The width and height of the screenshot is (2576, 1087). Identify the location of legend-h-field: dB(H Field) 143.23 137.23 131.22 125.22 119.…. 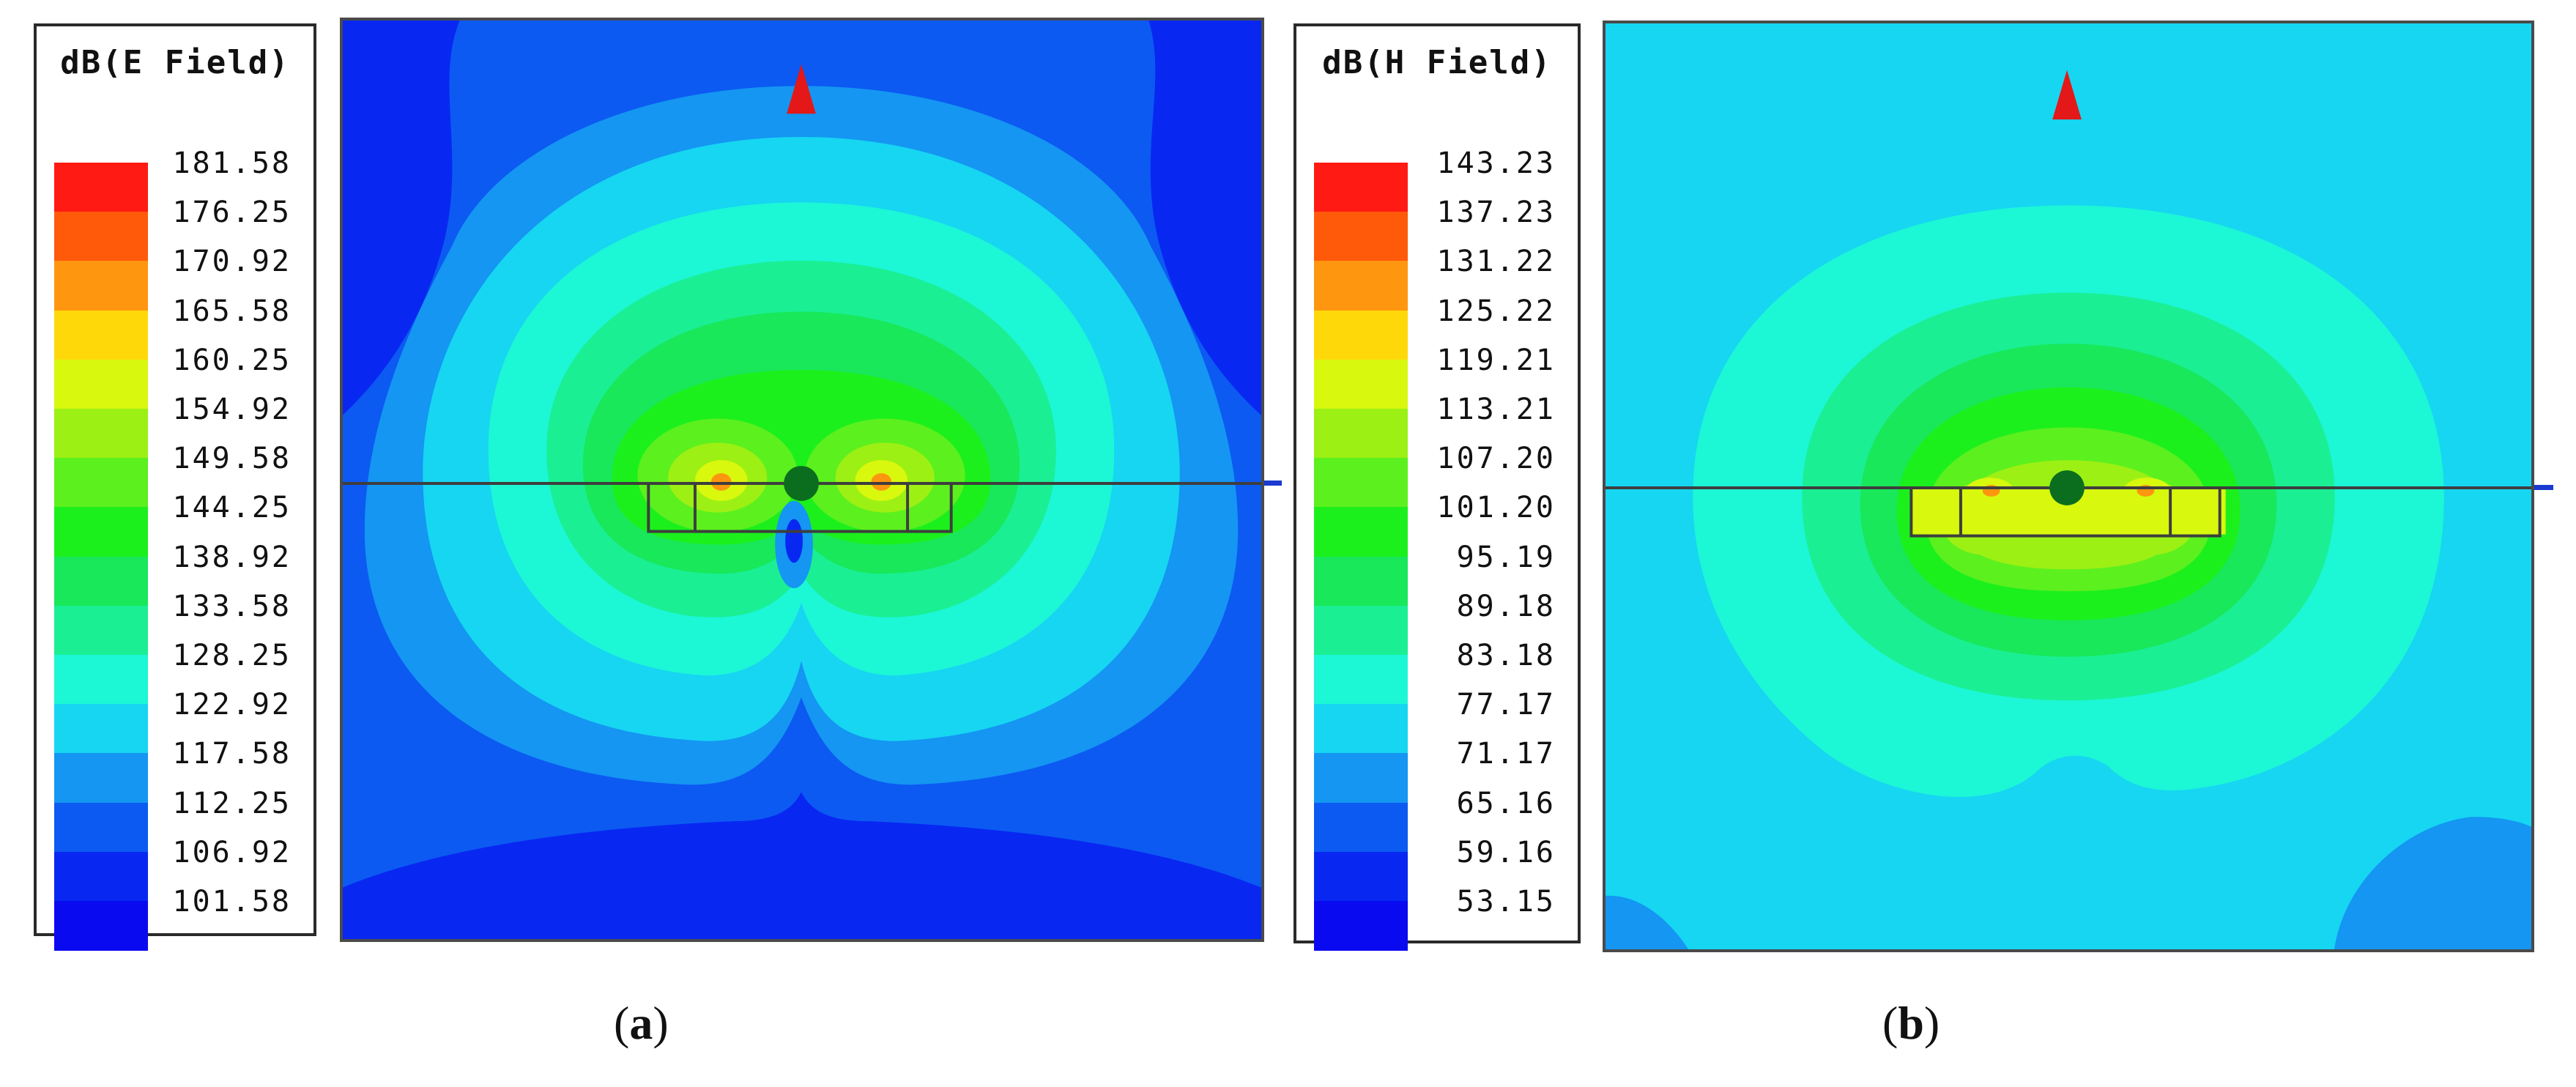
(1437, 487).